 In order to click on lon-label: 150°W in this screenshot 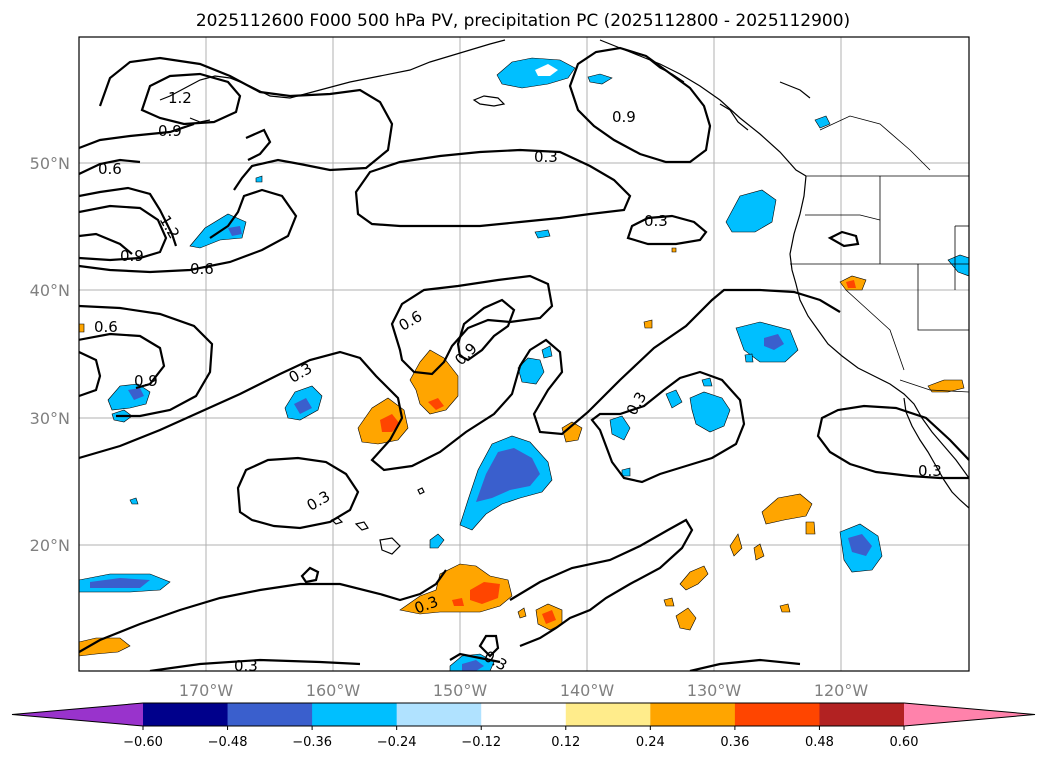, I will do `click(460, 690)`.